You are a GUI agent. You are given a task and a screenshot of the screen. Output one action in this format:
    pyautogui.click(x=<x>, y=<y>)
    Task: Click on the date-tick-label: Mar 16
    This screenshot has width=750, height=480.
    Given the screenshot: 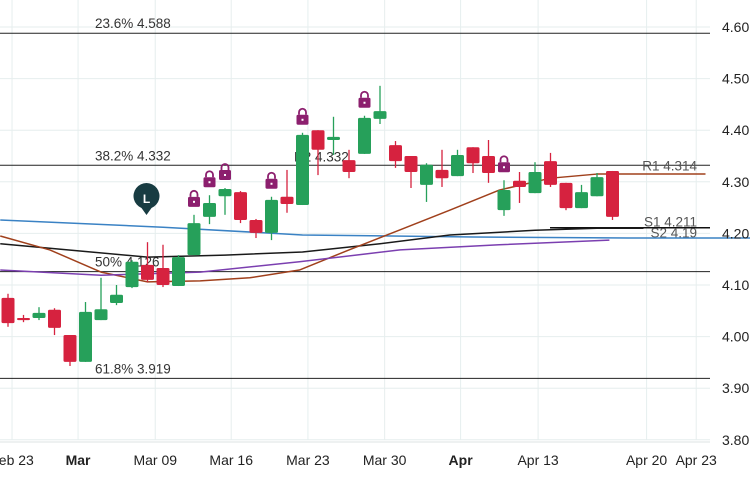 What is the action you would take?
    pyautogui.click(x=231, y=460)
    